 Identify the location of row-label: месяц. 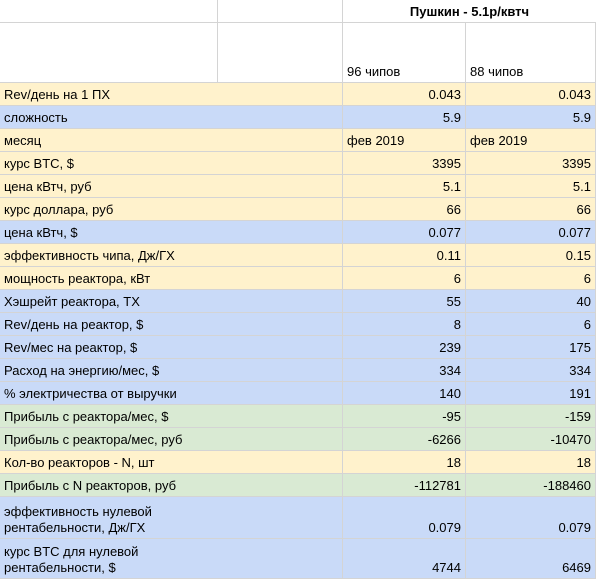
(171, 140).